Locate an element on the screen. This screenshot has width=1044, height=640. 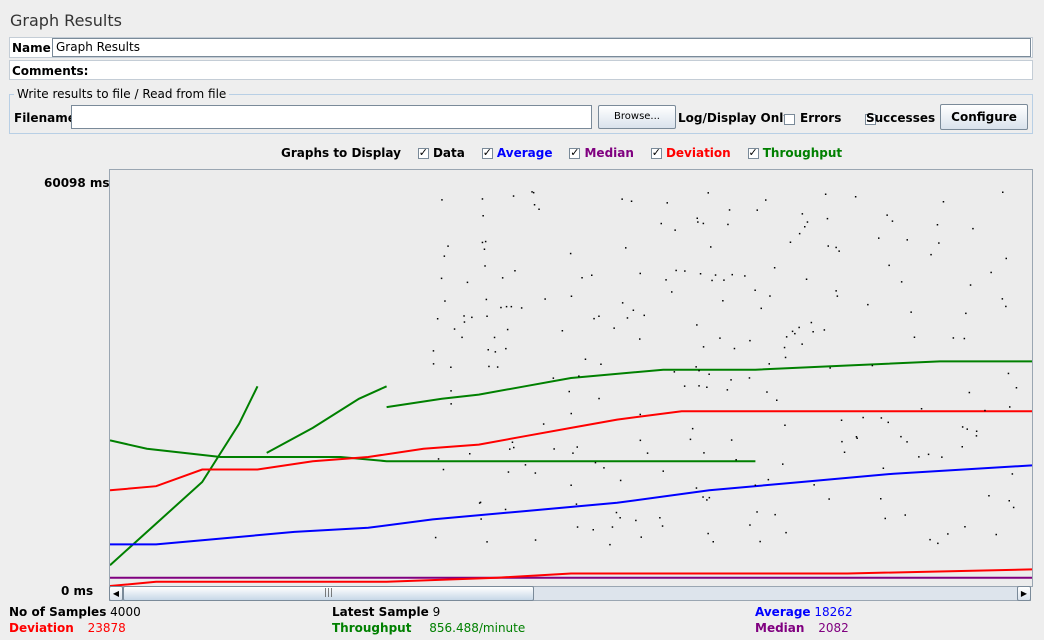
successes-checkbox is located at coordinates (870, 119).